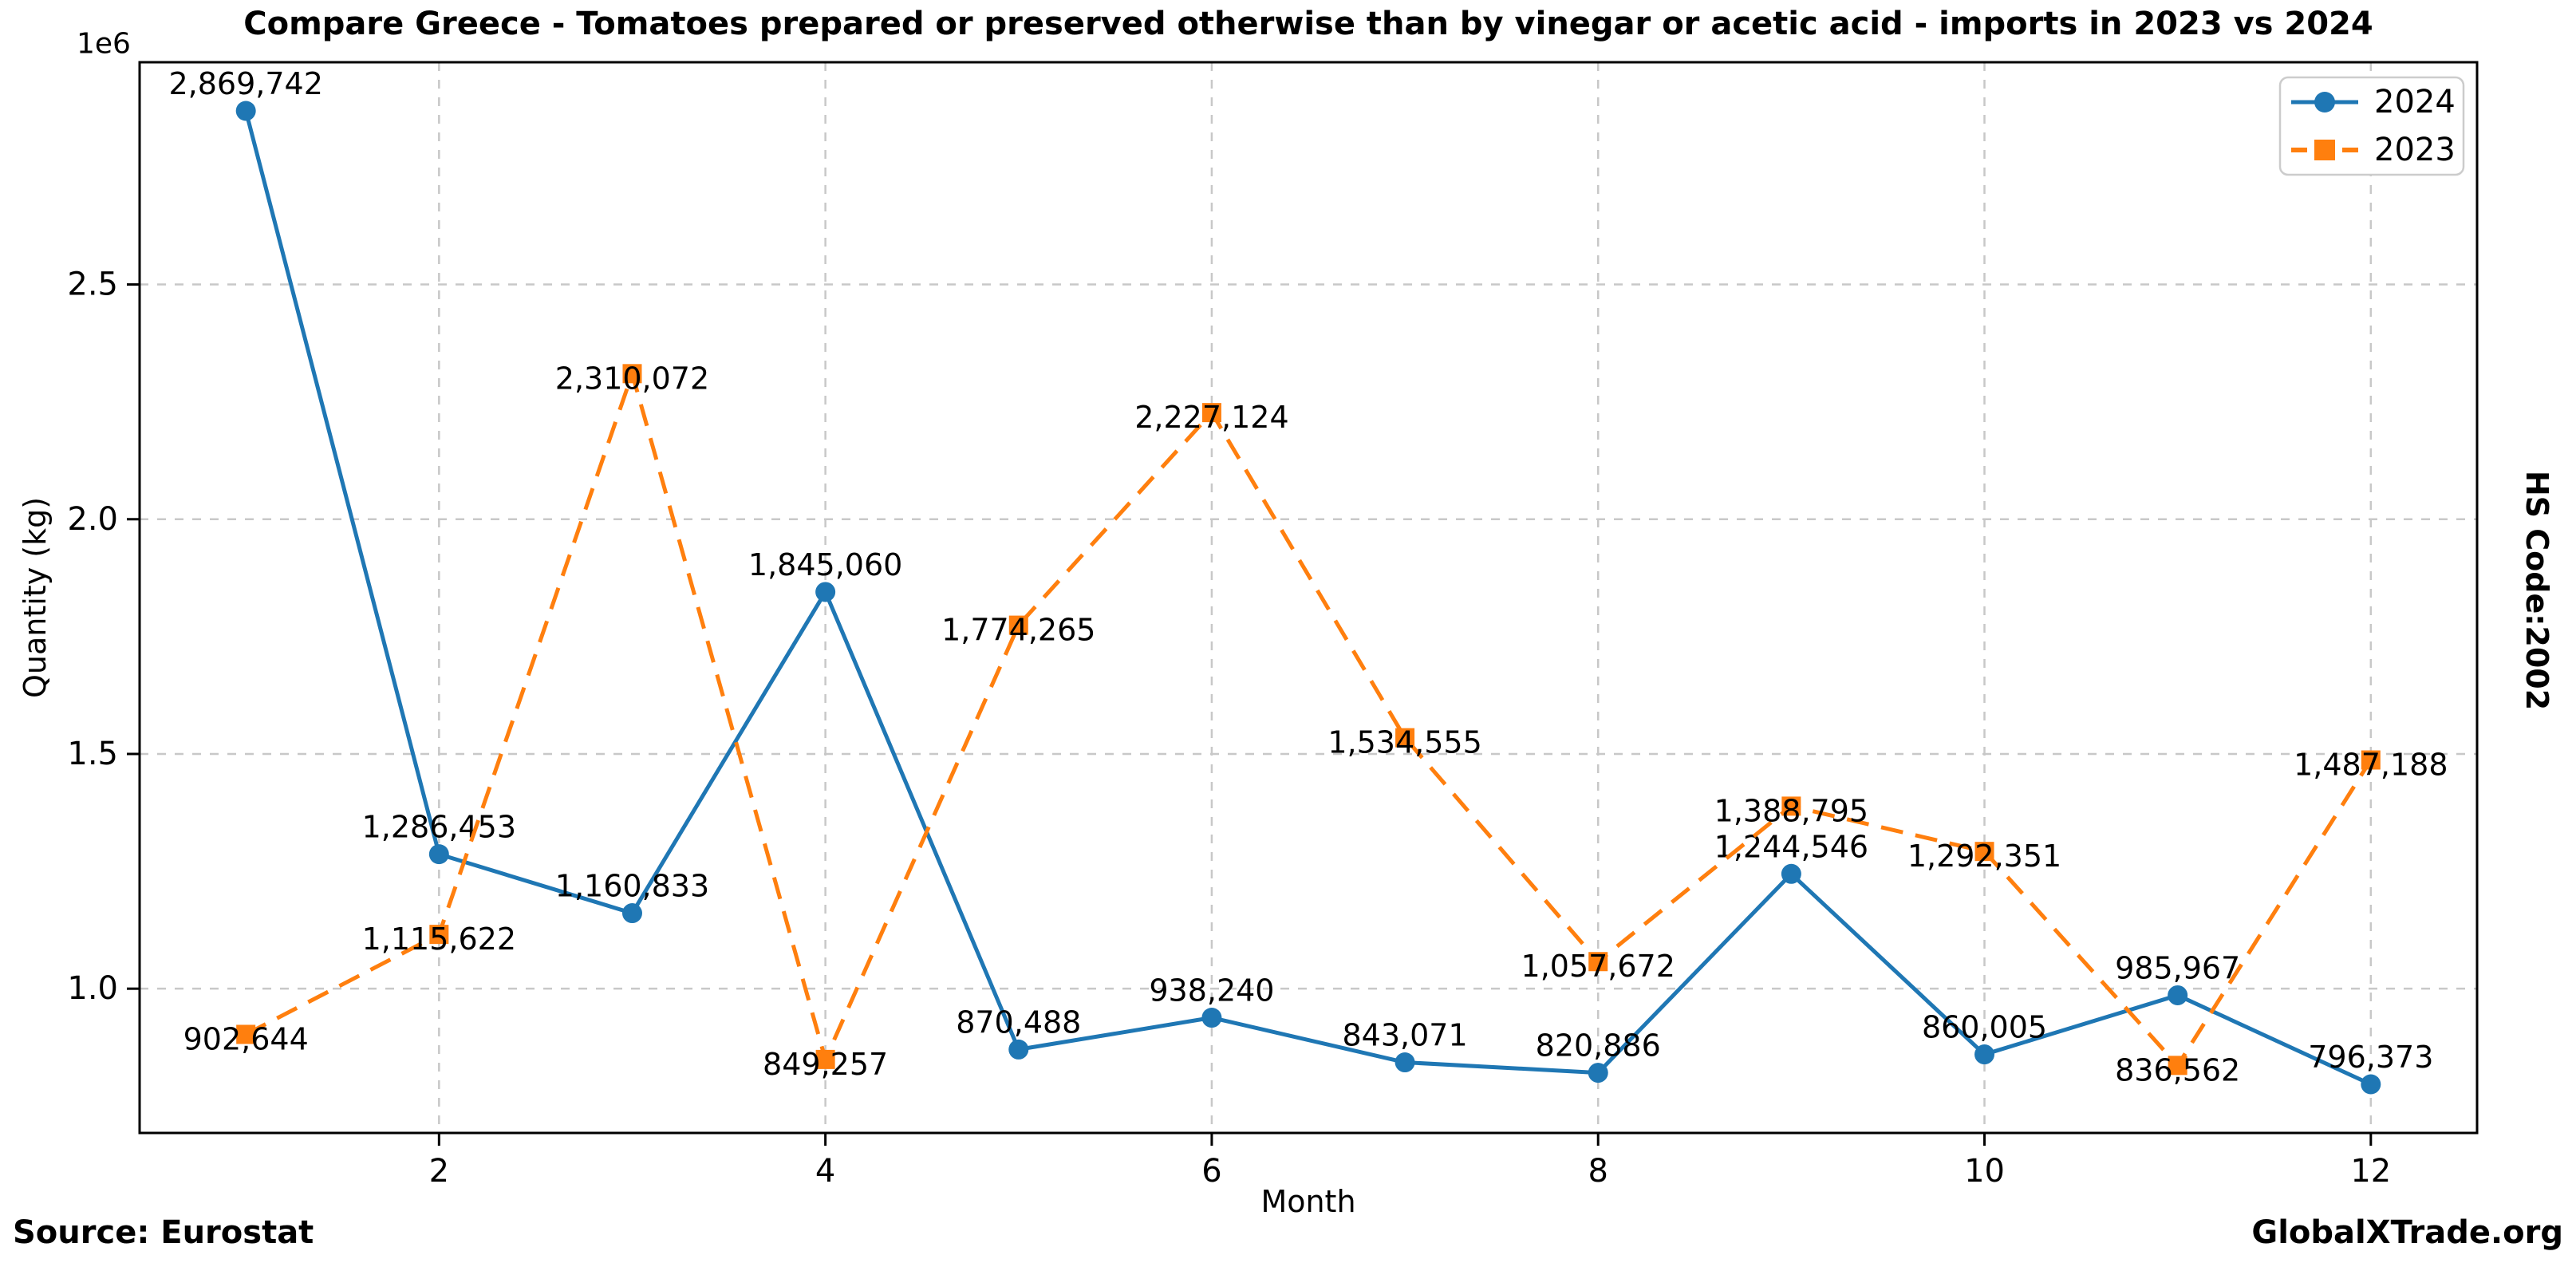  Describe the element at coordinates (2177, 1066) in the screenshot. I see `marker-2023-m11` at that location.